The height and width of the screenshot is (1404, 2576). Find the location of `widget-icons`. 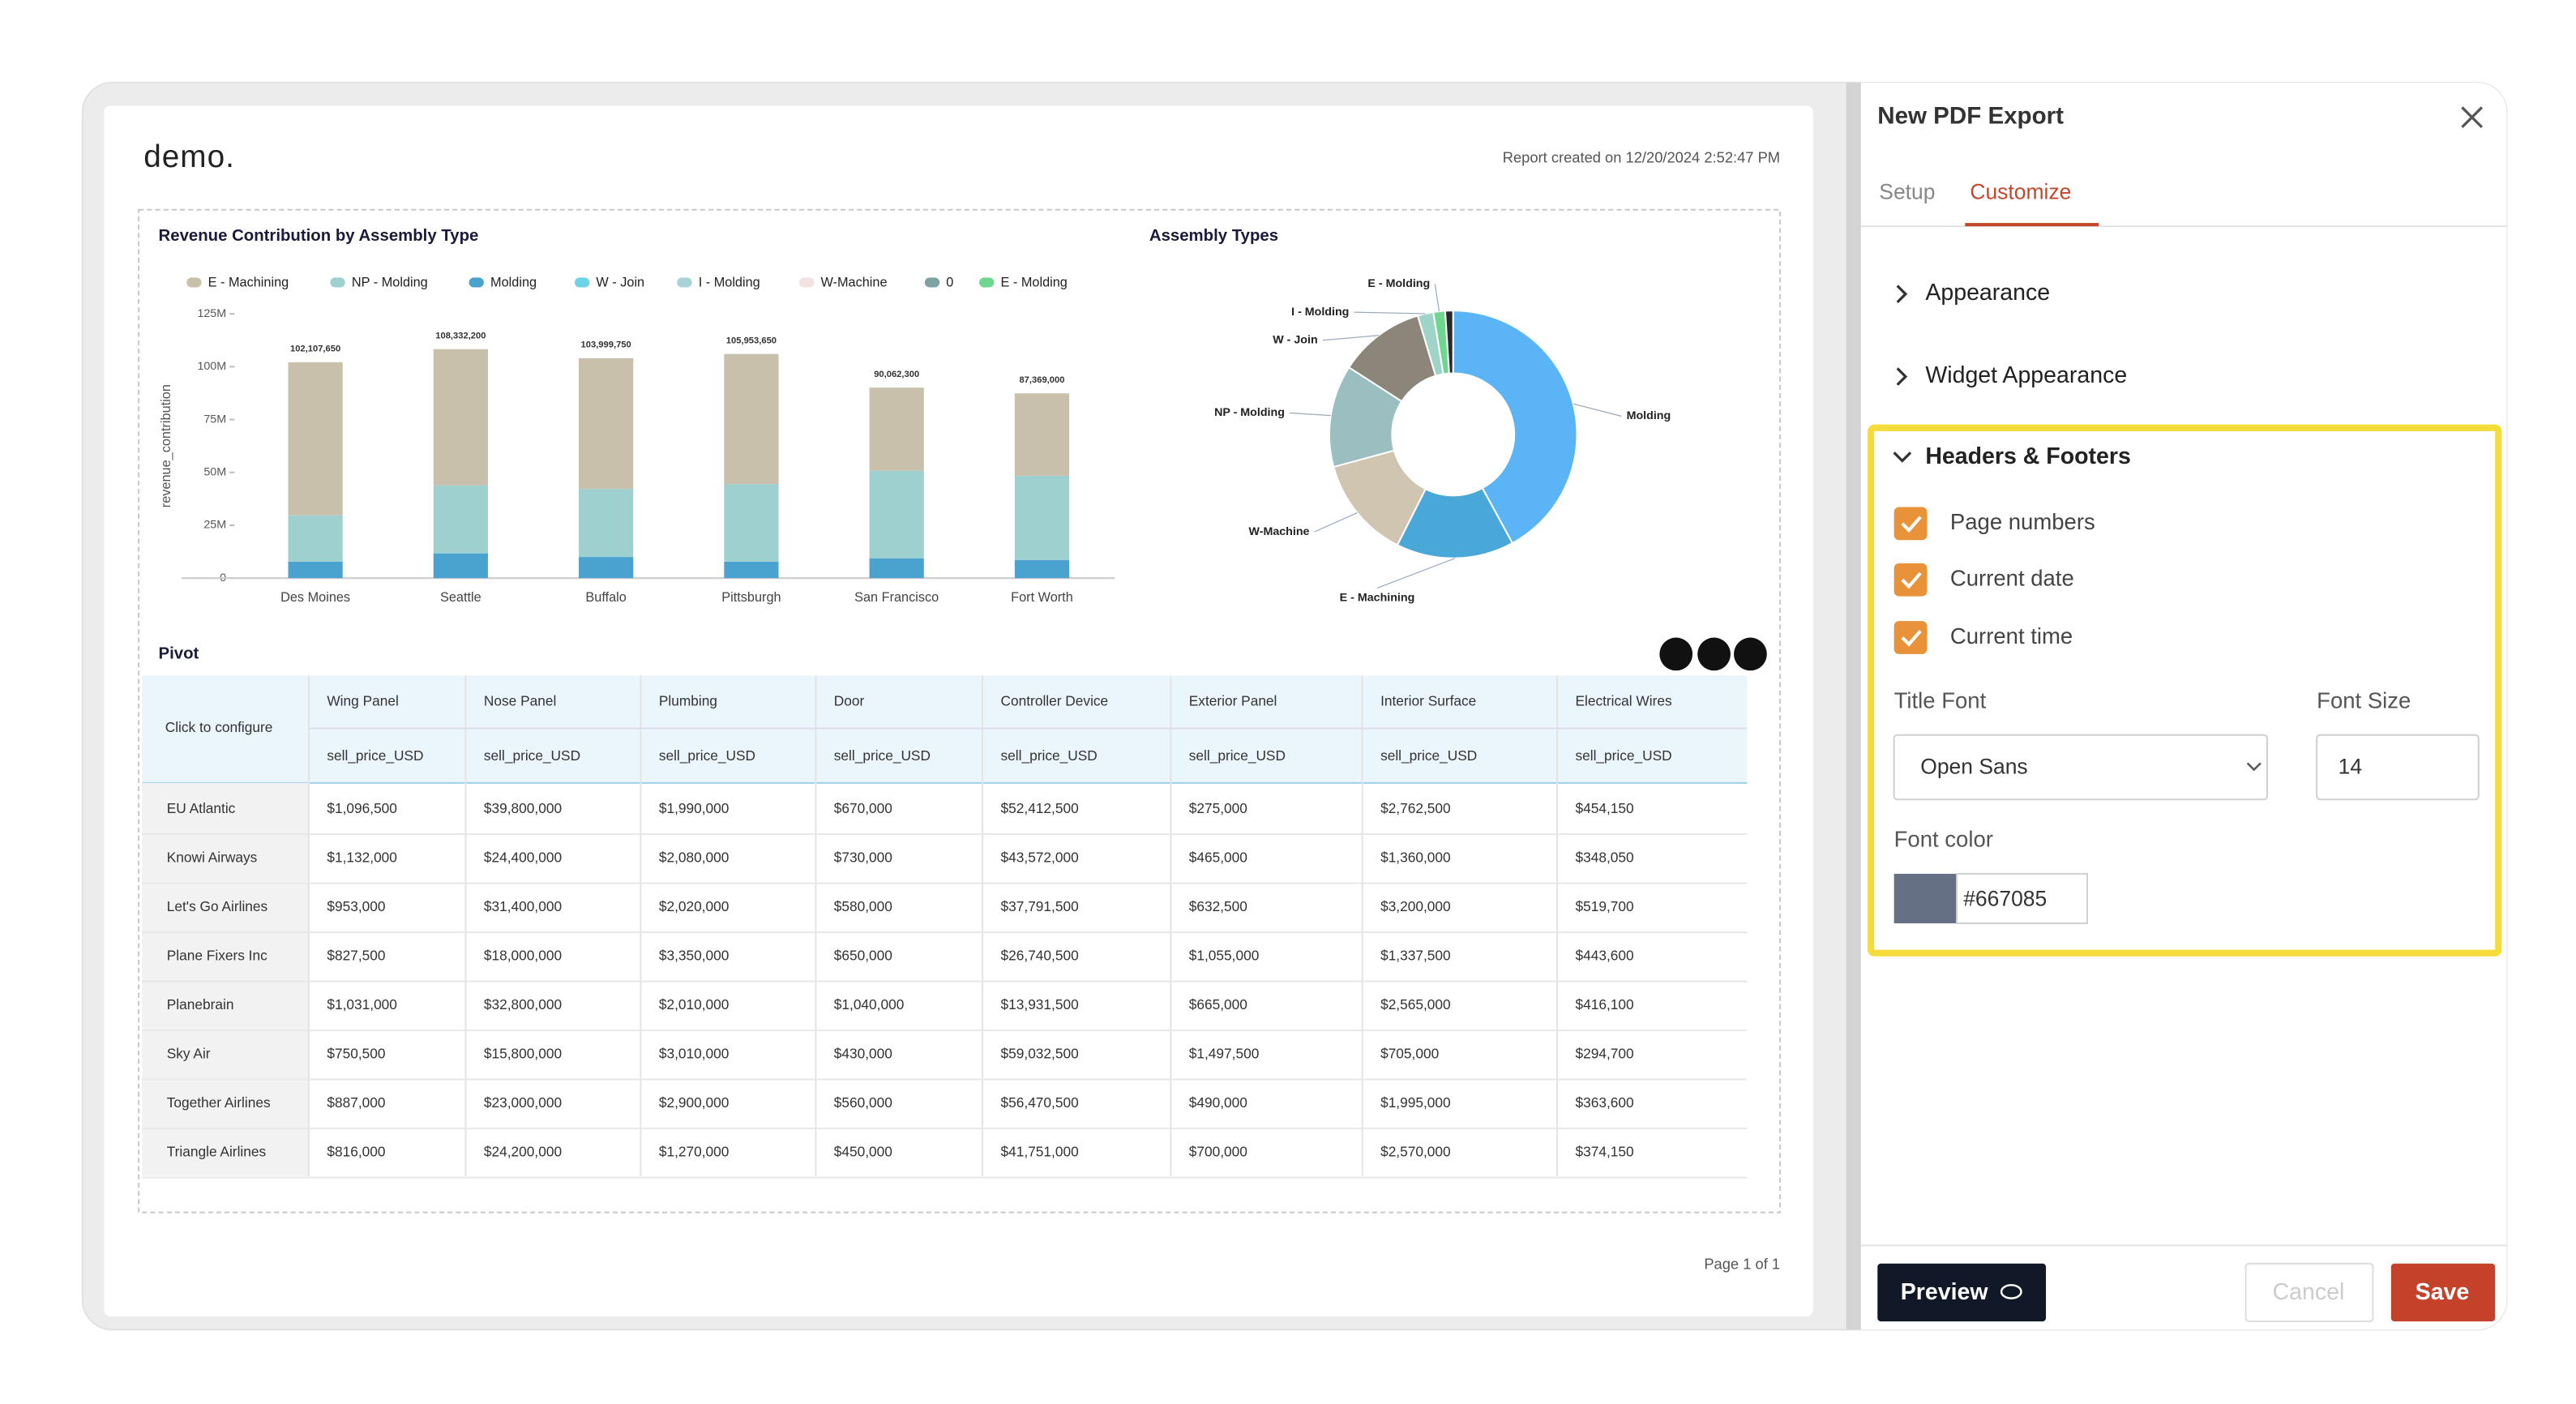

widget-icons is located at coordinates (1713, 654).